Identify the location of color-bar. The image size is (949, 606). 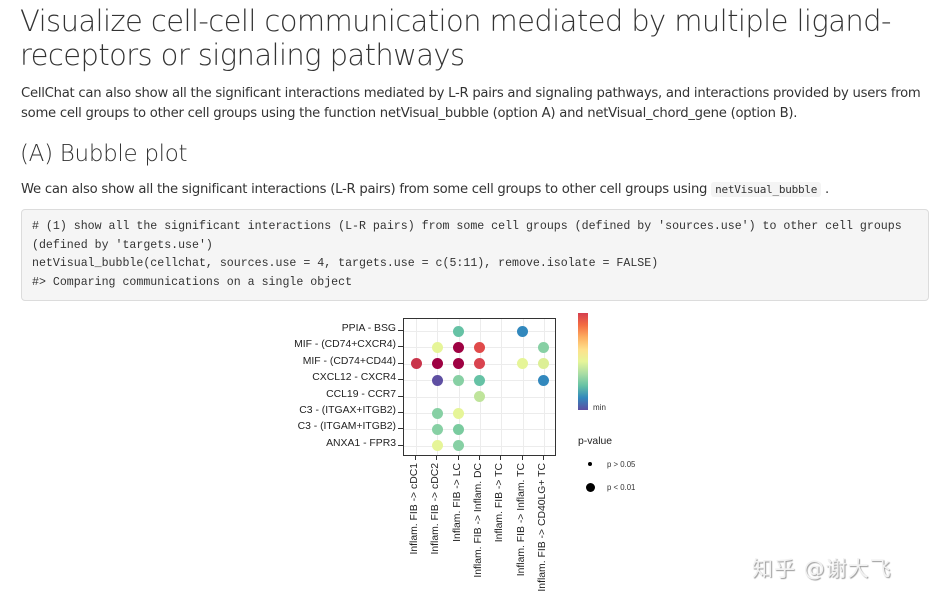
(583, 361).